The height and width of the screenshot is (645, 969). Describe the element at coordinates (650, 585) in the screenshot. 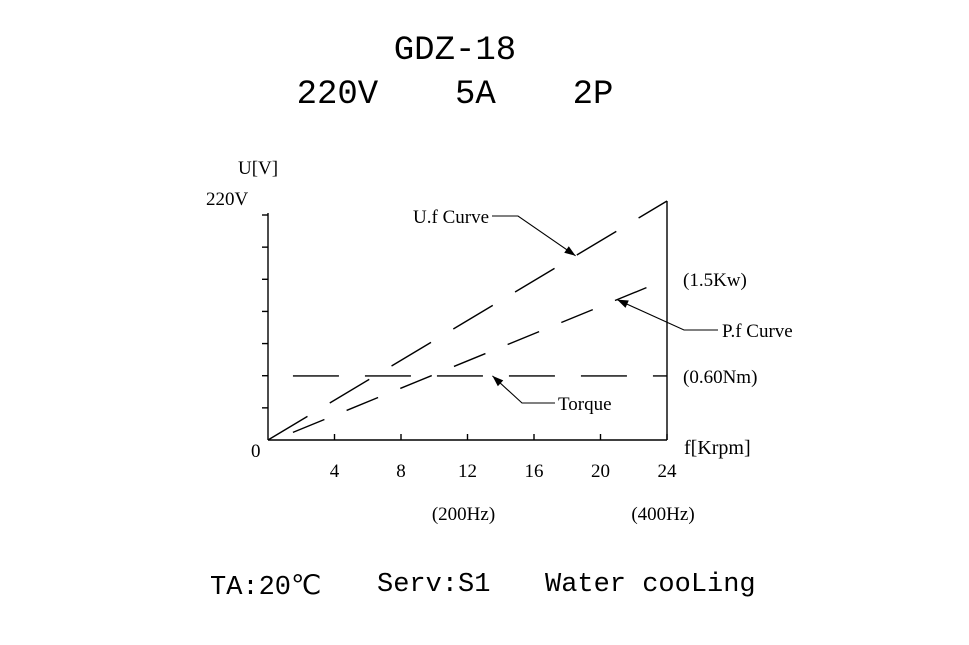

I see `cooling-method: Water cooLing` at that location.